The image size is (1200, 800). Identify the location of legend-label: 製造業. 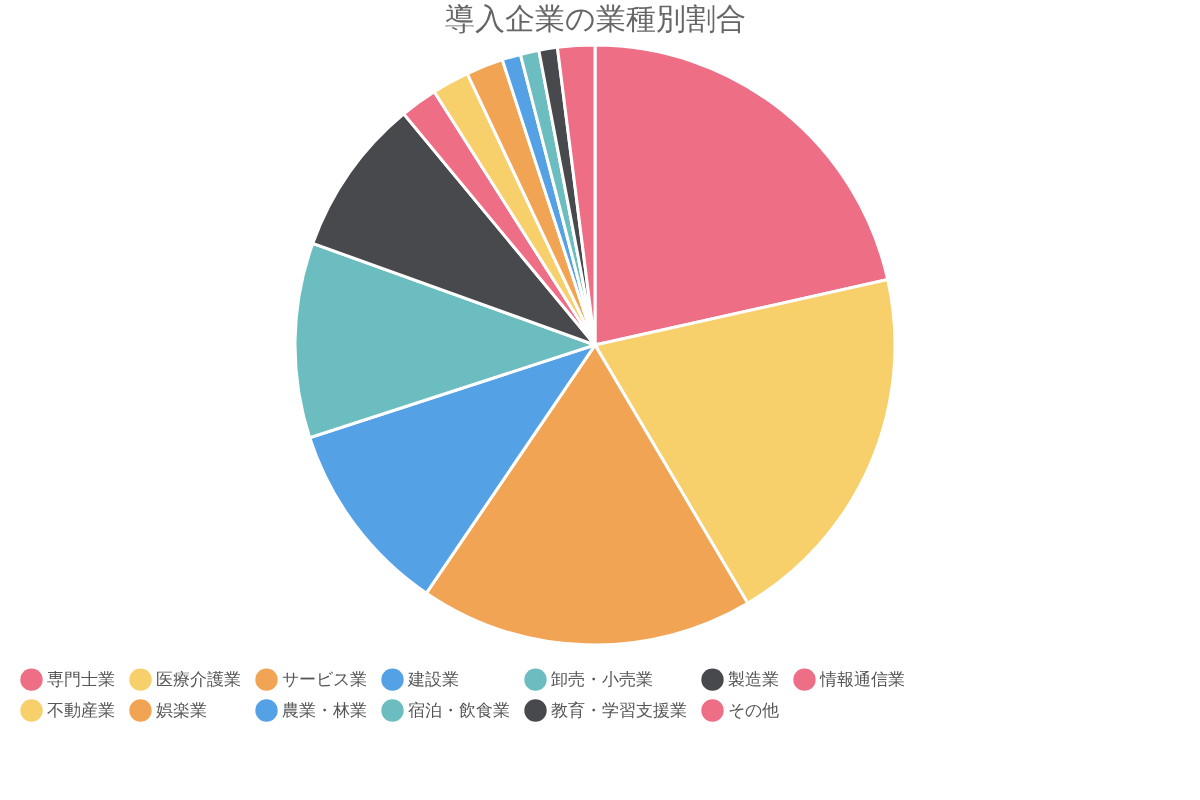
(753, 678).